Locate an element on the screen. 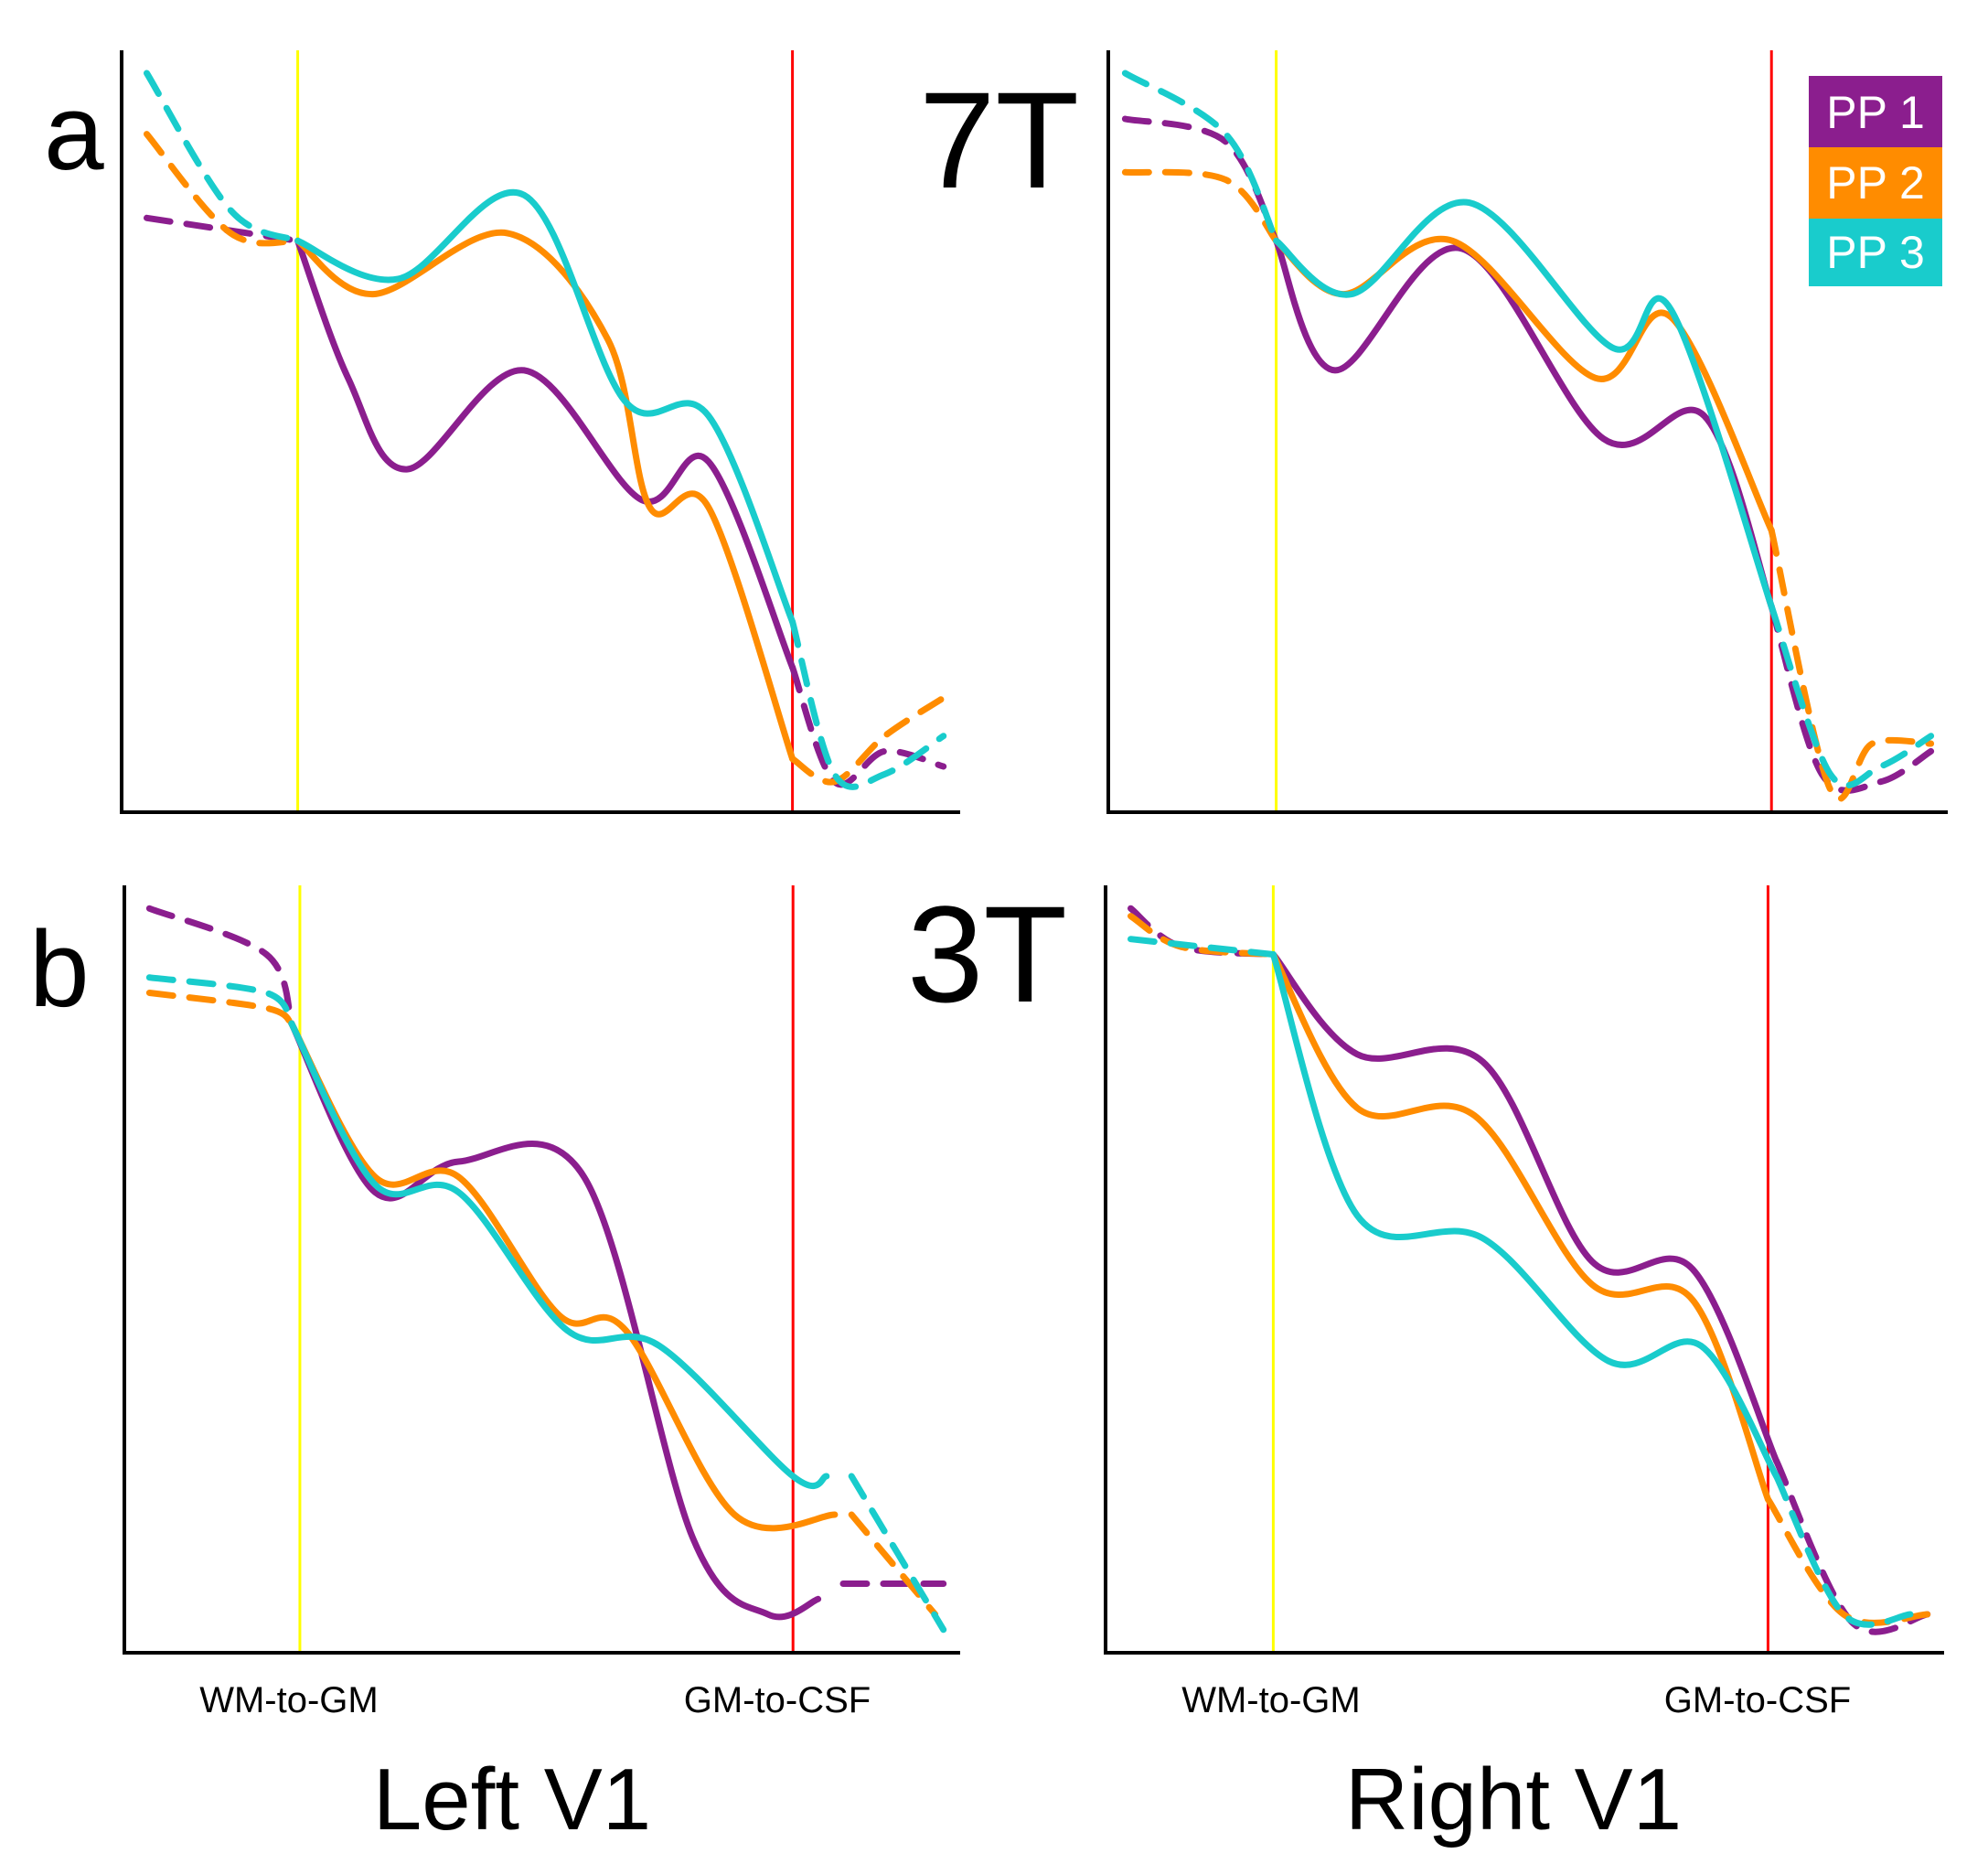 Image resolution: width=1988 pixels, height=1875 pixels. legend-swatch-pp2 is located at coordinates (1876, 183).